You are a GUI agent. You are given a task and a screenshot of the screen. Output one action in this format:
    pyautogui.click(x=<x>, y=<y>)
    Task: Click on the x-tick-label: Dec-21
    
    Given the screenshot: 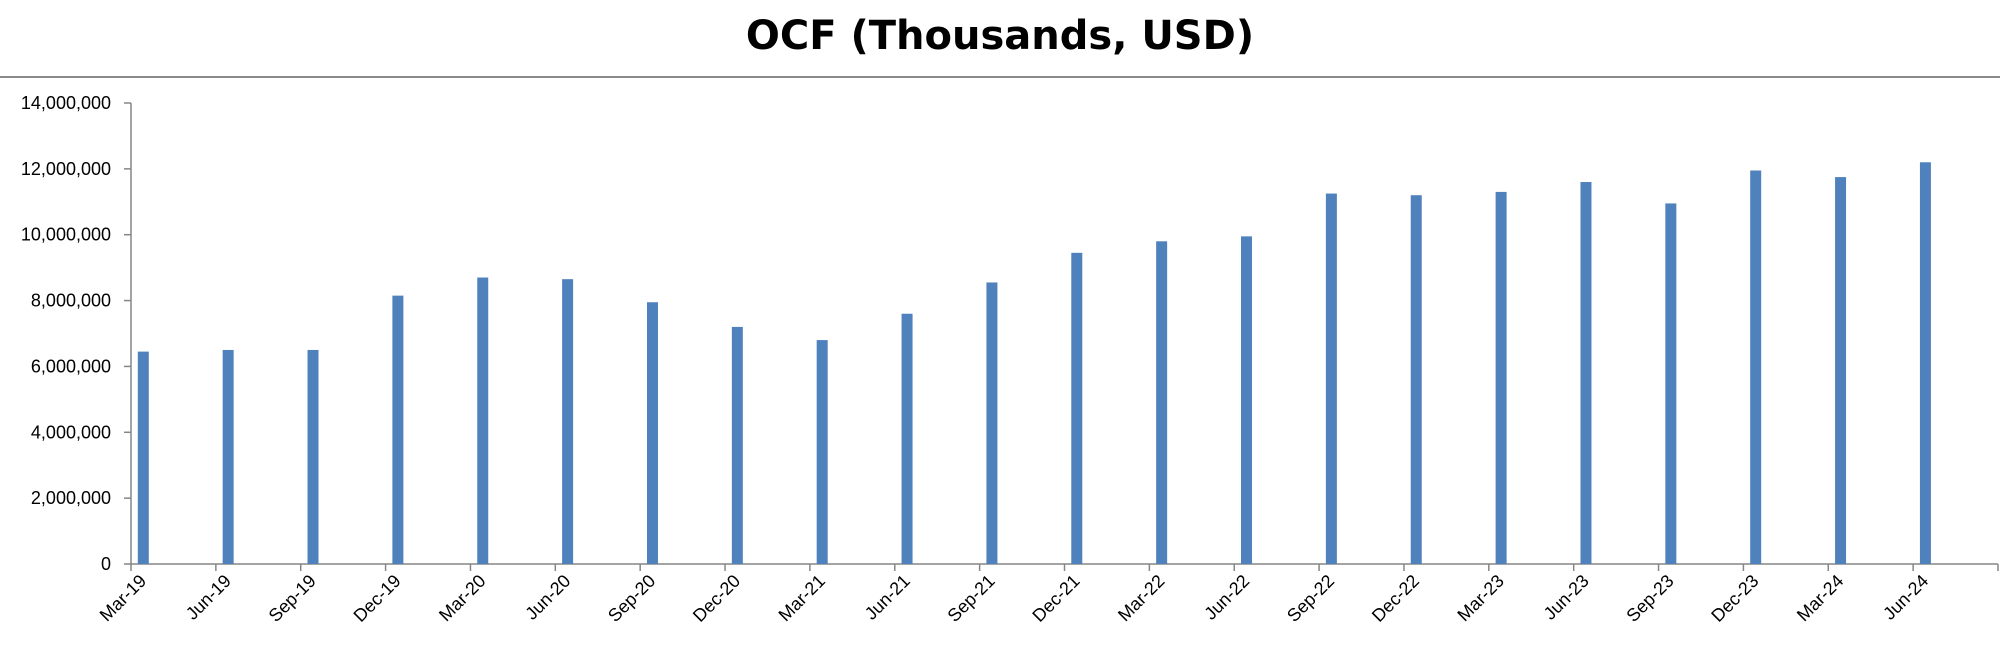 What is the action you would take?
    pyautogui.click(x=1055, y=598)
    